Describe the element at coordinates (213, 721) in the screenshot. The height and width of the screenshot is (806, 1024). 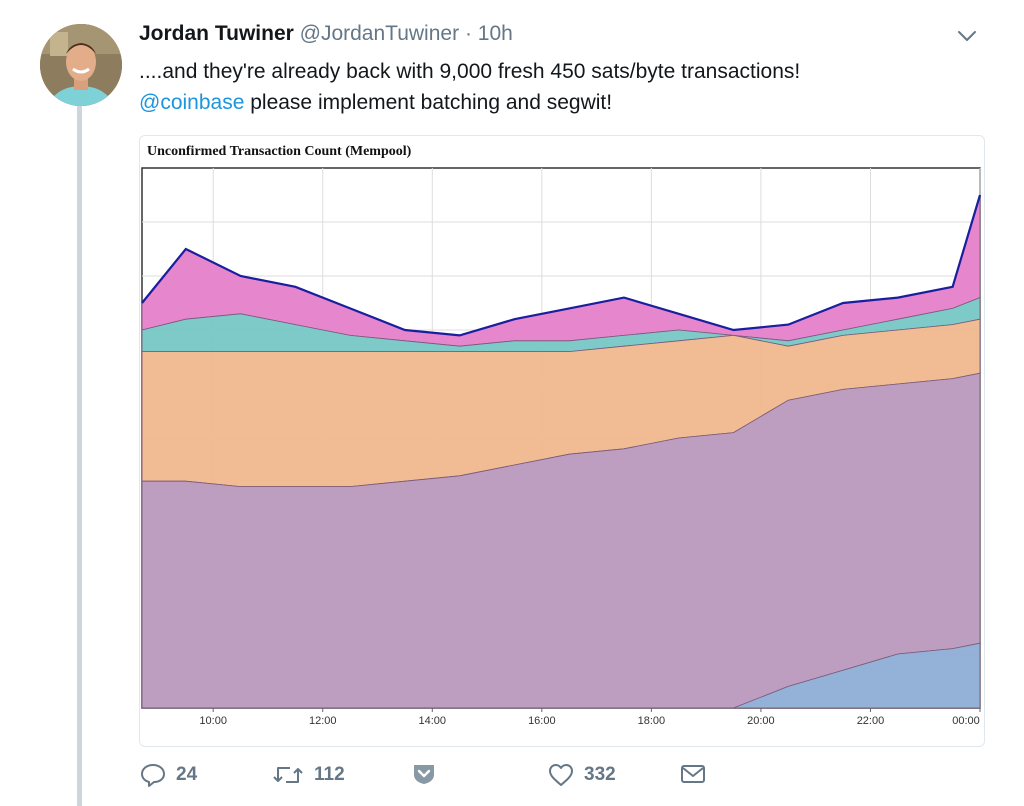
I see `x-tick-label: 10:00` at that location.